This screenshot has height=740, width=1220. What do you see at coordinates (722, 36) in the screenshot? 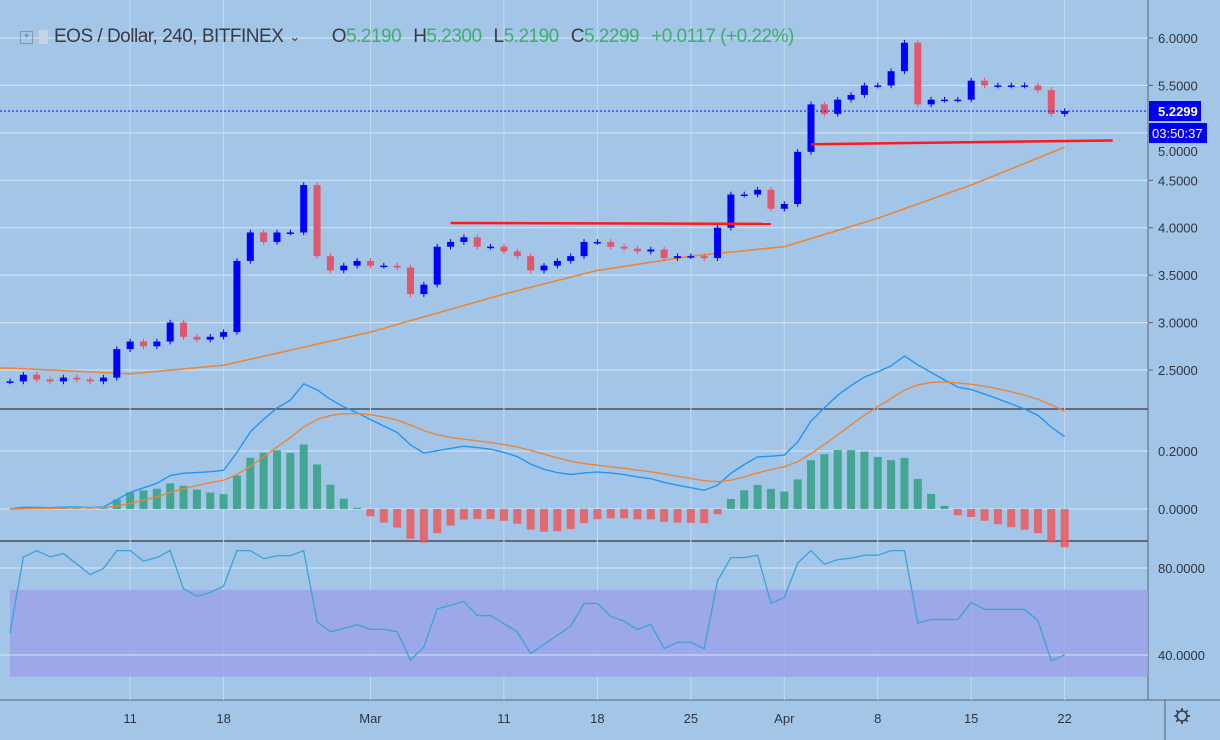
I see `change-value: +0.0117 (+0.22%)` at bounding box center [722, 36].